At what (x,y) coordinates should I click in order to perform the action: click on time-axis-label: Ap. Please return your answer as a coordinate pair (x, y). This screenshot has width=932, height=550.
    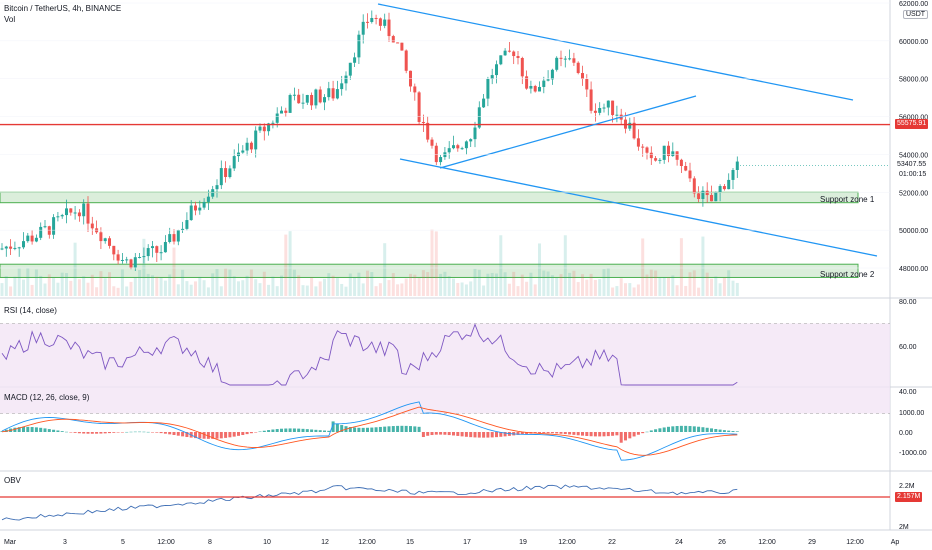
    Looking at the image, I should click on (895, 542).